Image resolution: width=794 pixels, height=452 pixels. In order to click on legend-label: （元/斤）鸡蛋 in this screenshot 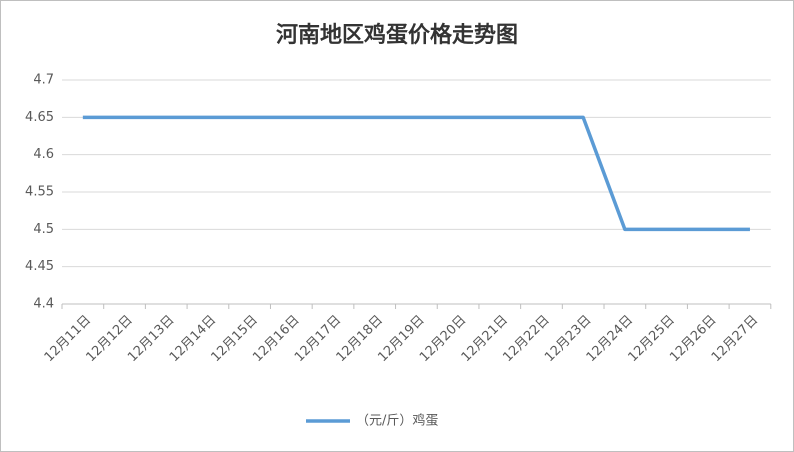, I will do `click(397, 421)`.